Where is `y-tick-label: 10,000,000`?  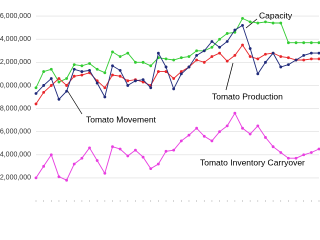
y-tick-label: 10,000,000 is located at coordinates (15, 85).